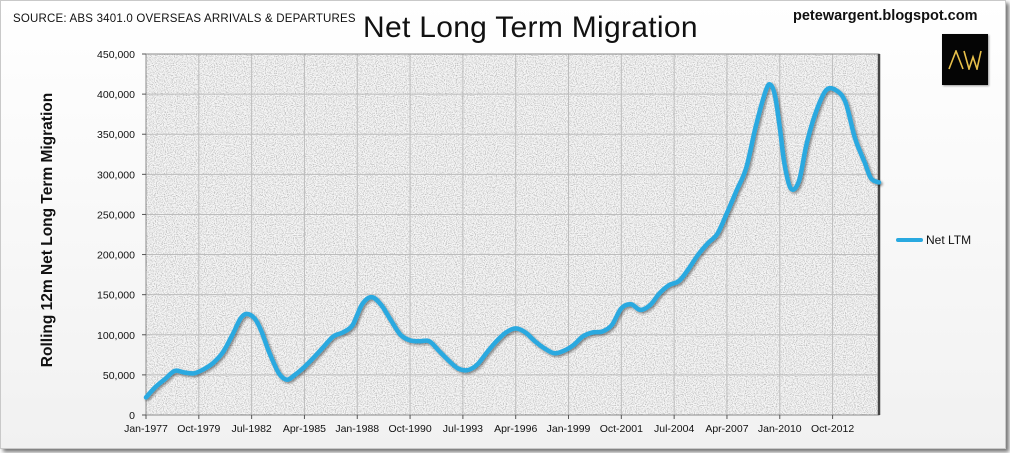 Image resolution: width=1010 pixels, height=453 pixels. What do you see at coordinates (357, 429) in the screenshot?
I see `x-tick-label: Jan-1988` at bounding box center [357, 429].